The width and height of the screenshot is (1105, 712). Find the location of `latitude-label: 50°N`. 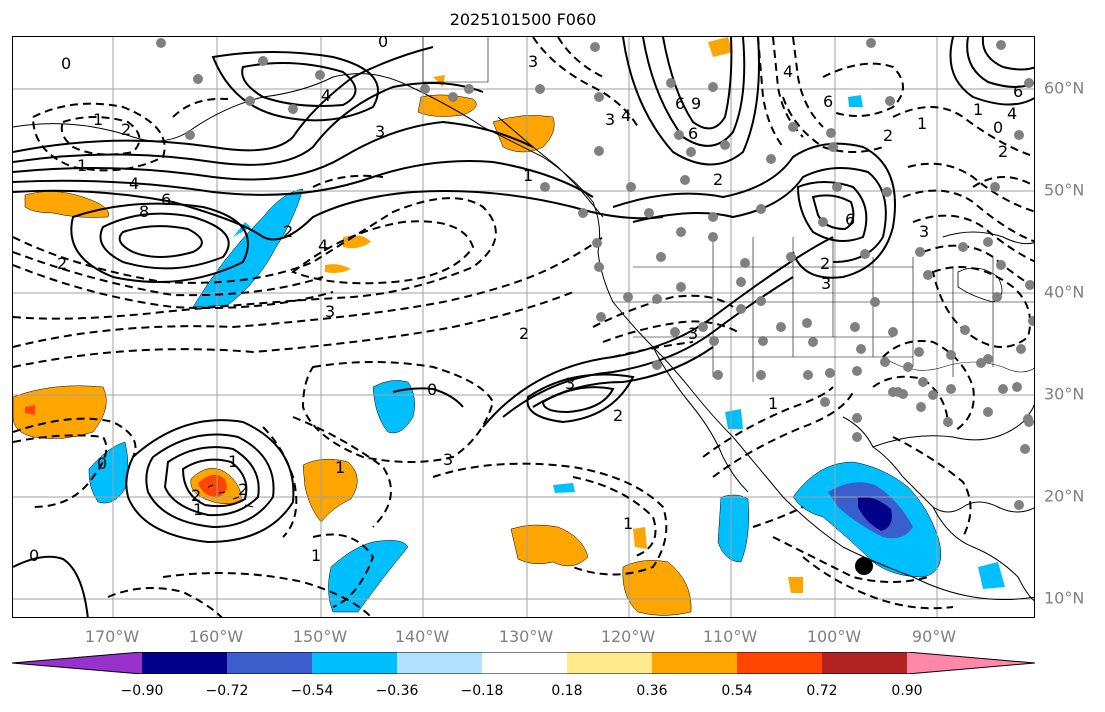

latitude-label: 50°N is located at coordinates (1064, 190).